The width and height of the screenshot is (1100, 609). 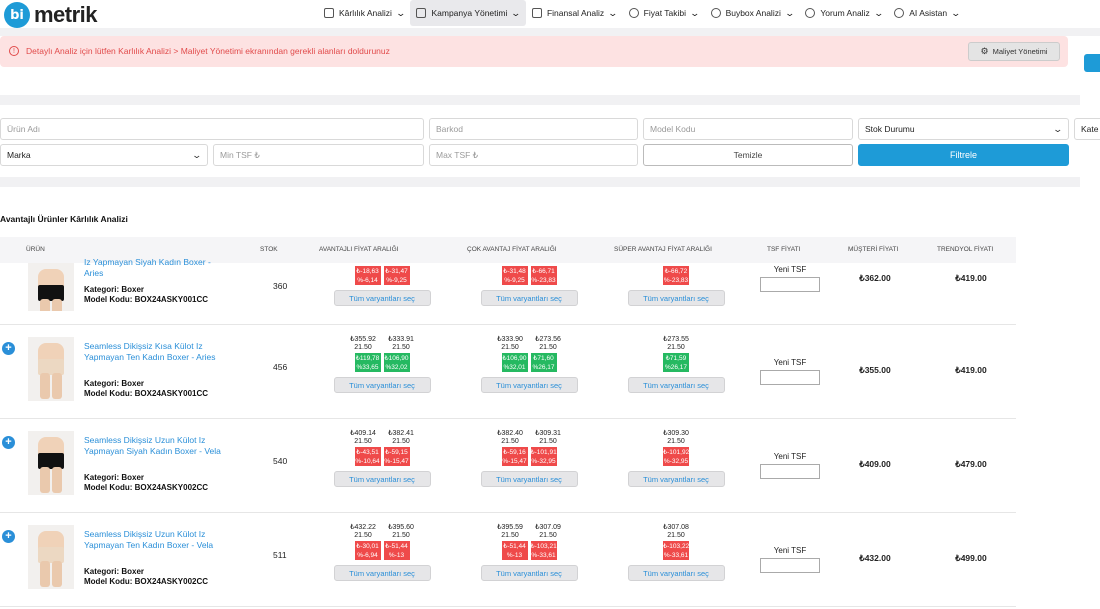 What do you see at coordinates (51, 15) in the screenshot?
I see `brand-logo: bi metrik` at bounding box center [51, 15].